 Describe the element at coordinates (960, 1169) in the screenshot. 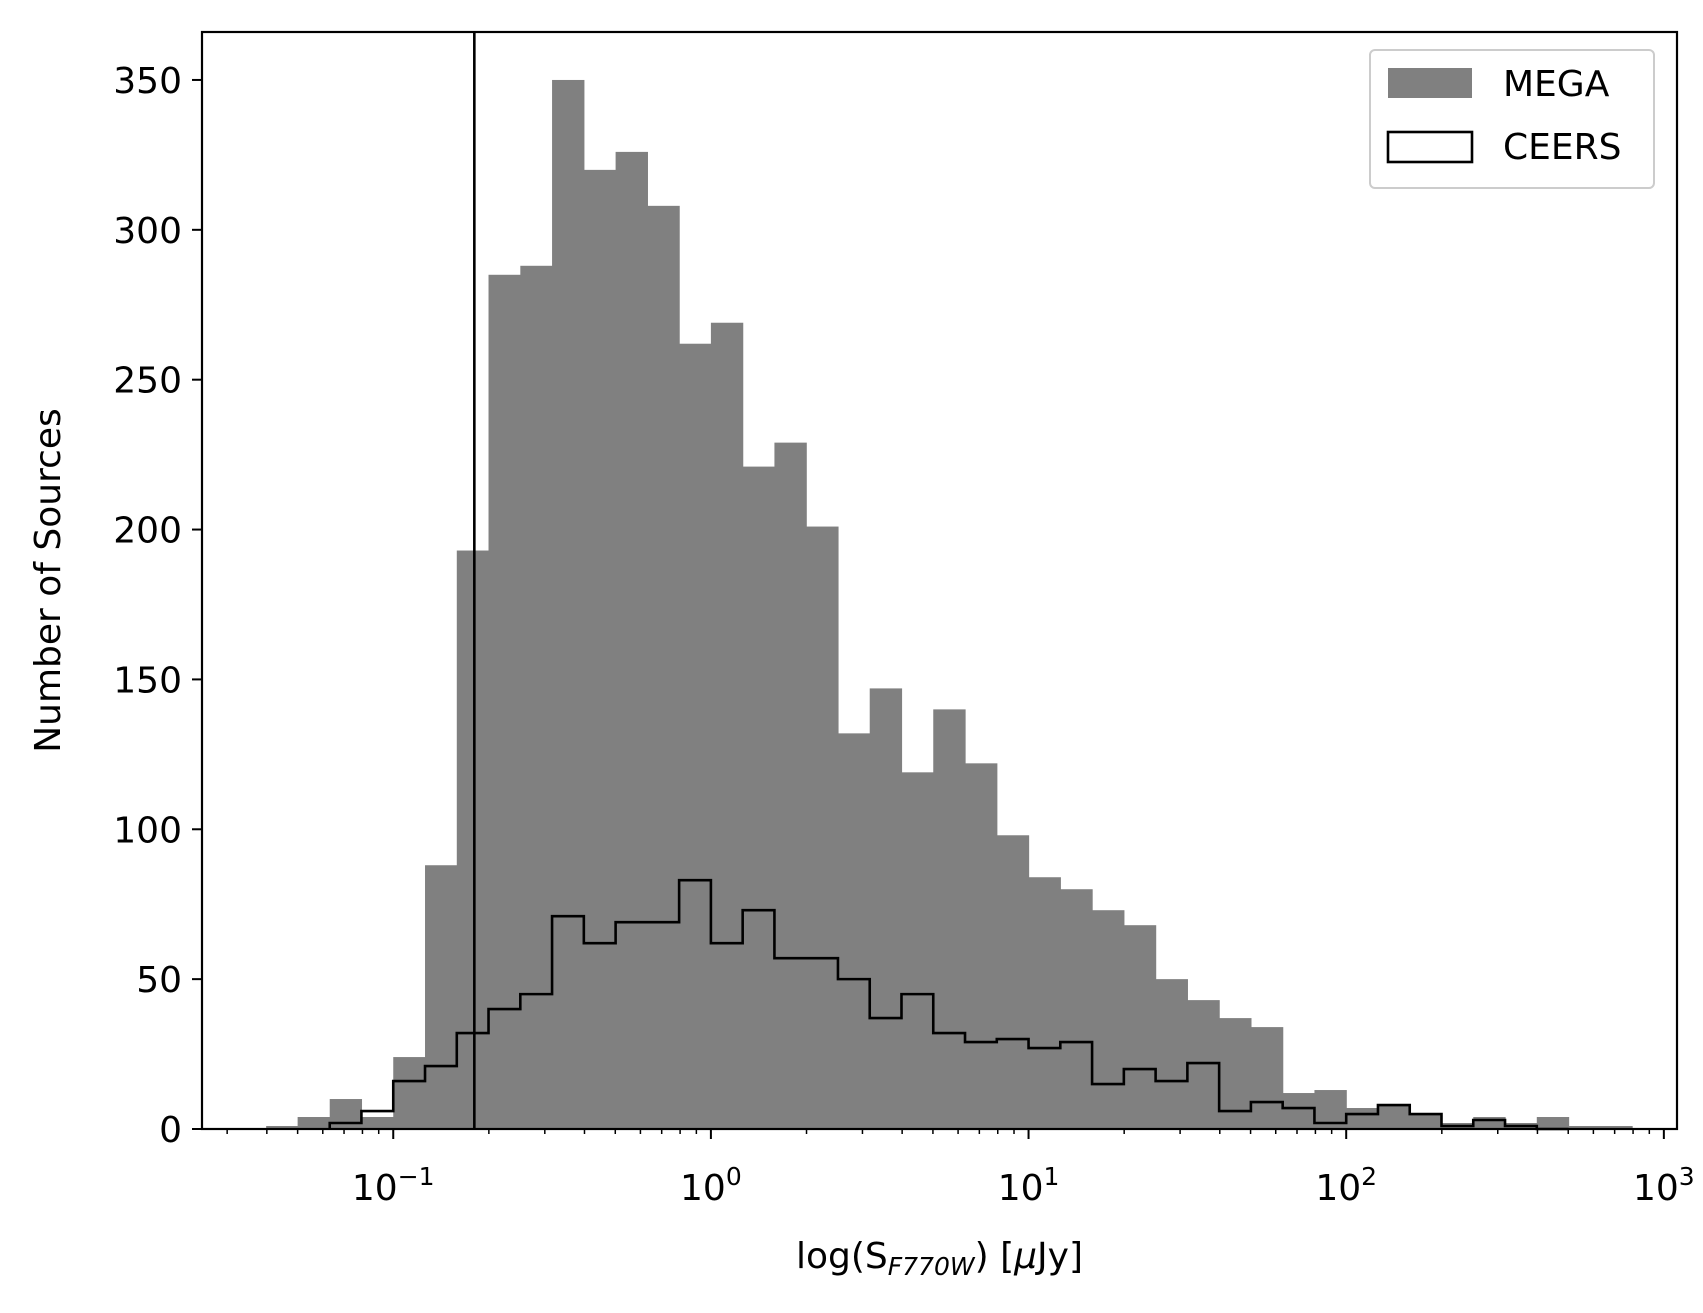

I see `x-axis-ticks: 10⁻¹ 10⁰ 10¹ 10² 10³` at that location.